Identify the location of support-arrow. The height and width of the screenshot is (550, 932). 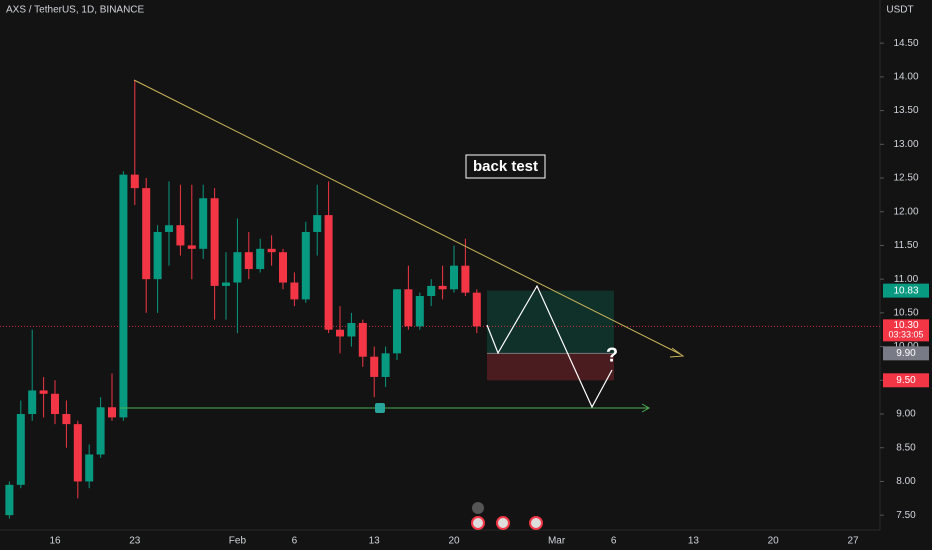
(646, 408).